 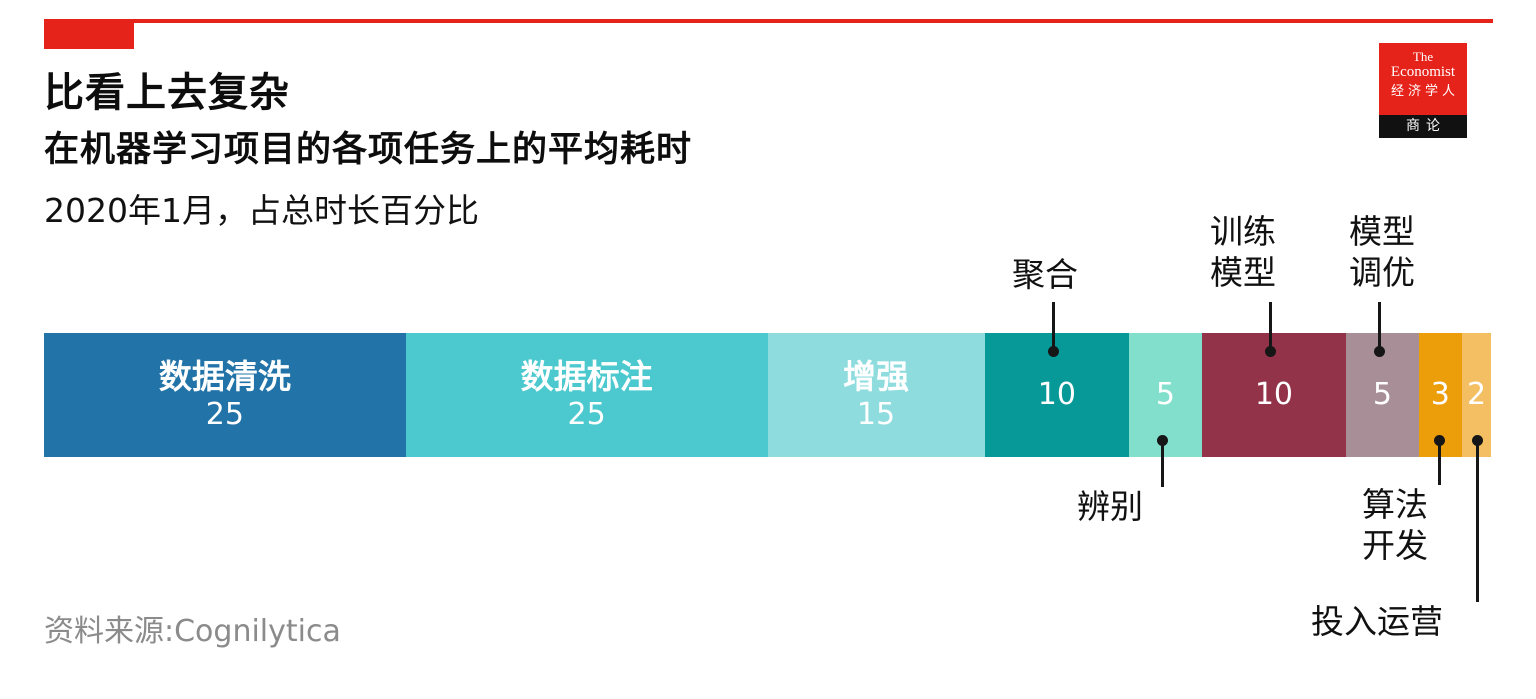 What do you see at coordinates (167, 93) in the screenshot?
I see `page-title: 比看上去复杂` at bounding box center [167, 93].